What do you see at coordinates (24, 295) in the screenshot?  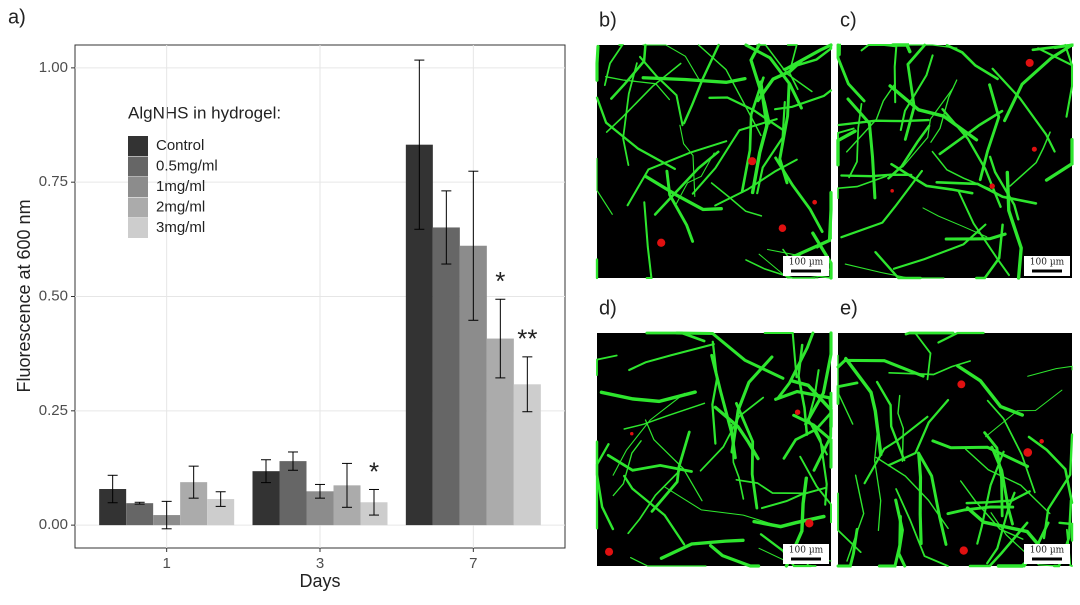 I see `y-axis-title: Fluorescence at 600 nm` at bounding box center [24, 295].